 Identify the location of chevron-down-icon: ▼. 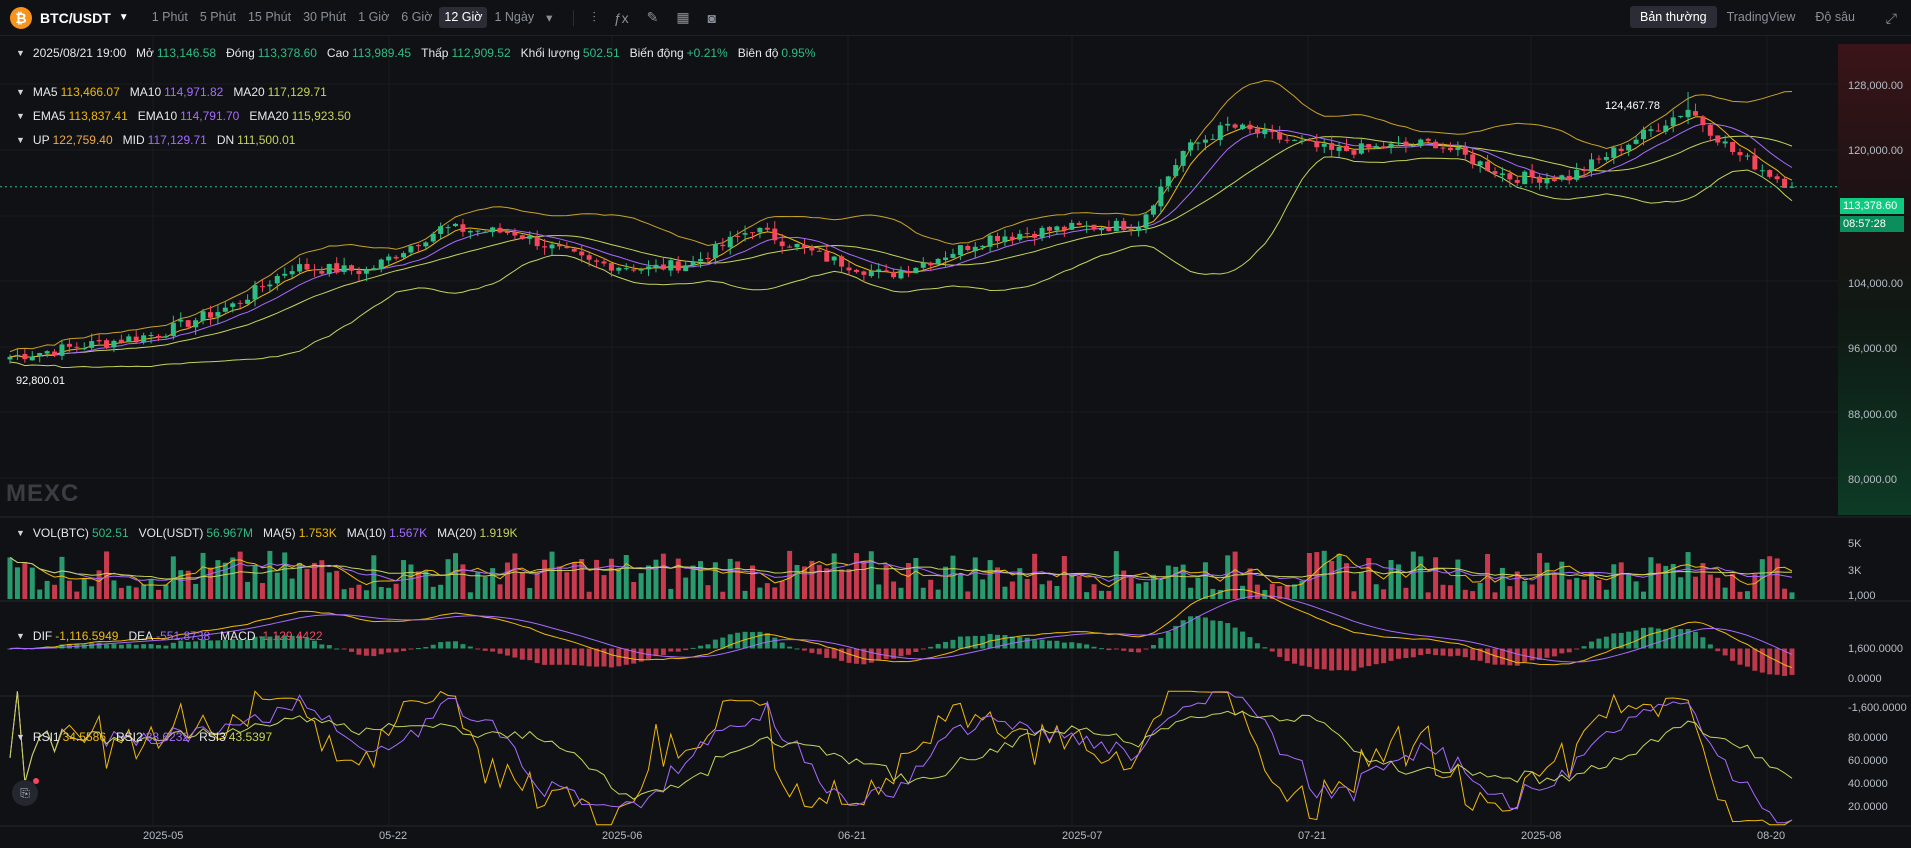
(123, 17).